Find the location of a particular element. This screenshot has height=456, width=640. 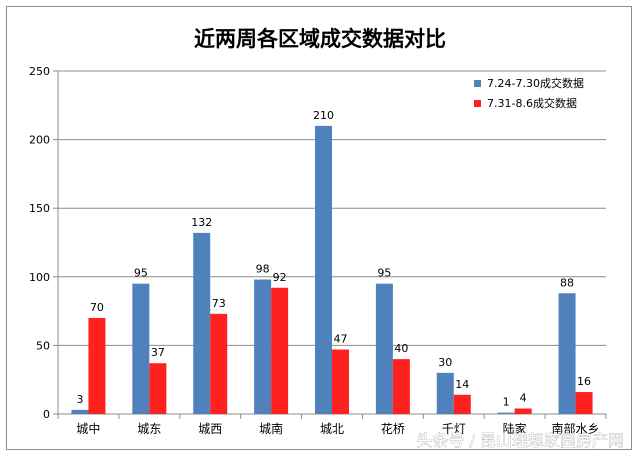

data-label: 92 is located at coordinates (280, 277).